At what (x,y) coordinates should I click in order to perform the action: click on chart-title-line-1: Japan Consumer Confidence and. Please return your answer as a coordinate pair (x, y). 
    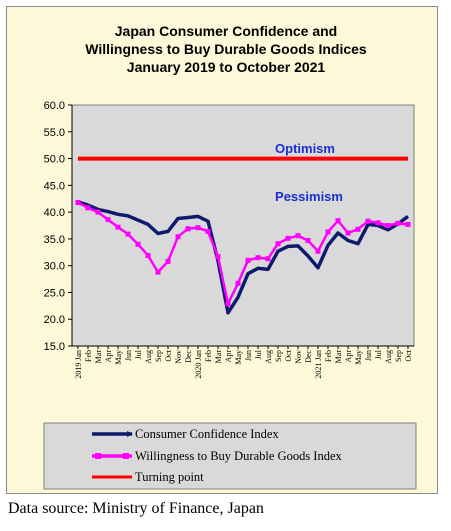
    Looking at the image, I should click on (226, 31).